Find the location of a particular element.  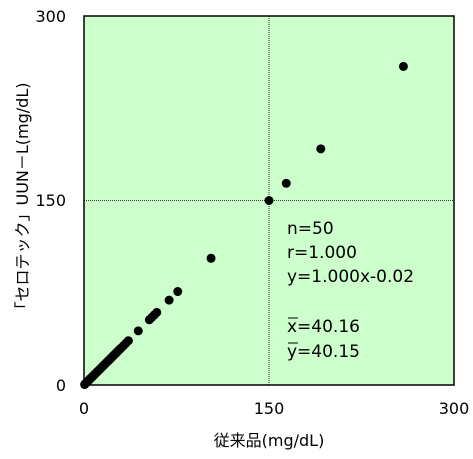

y-tick-300: 300 is located at coordinates (50, 16).